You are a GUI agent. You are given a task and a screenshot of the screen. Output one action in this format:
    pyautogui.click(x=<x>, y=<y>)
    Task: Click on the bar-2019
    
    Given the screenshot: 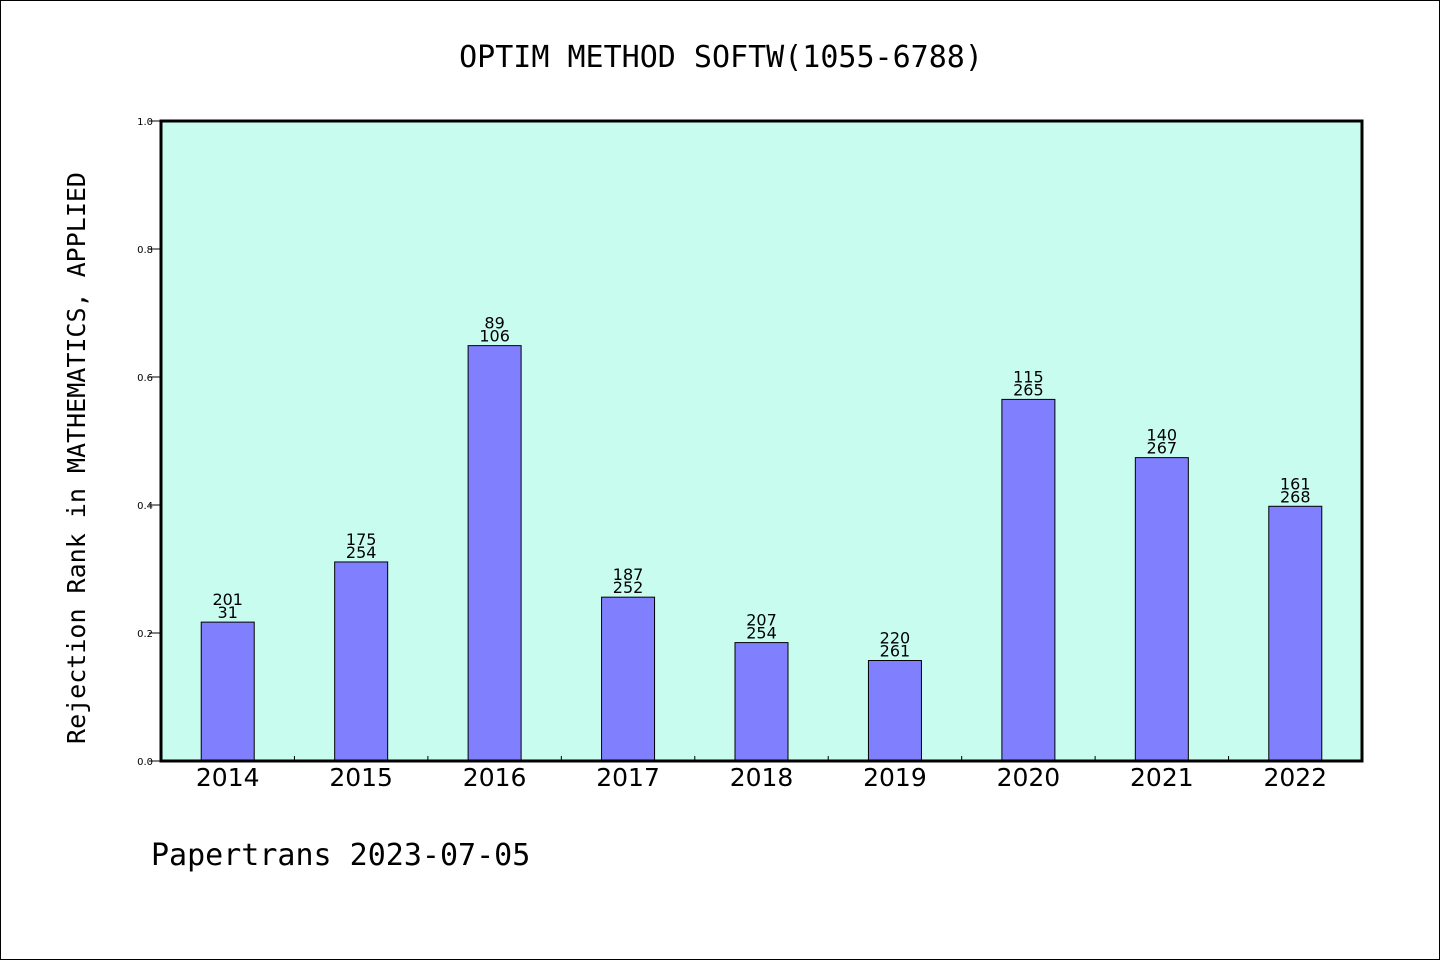 What is the action you would take?
    pyautogui.click(x=894, y=711)
    